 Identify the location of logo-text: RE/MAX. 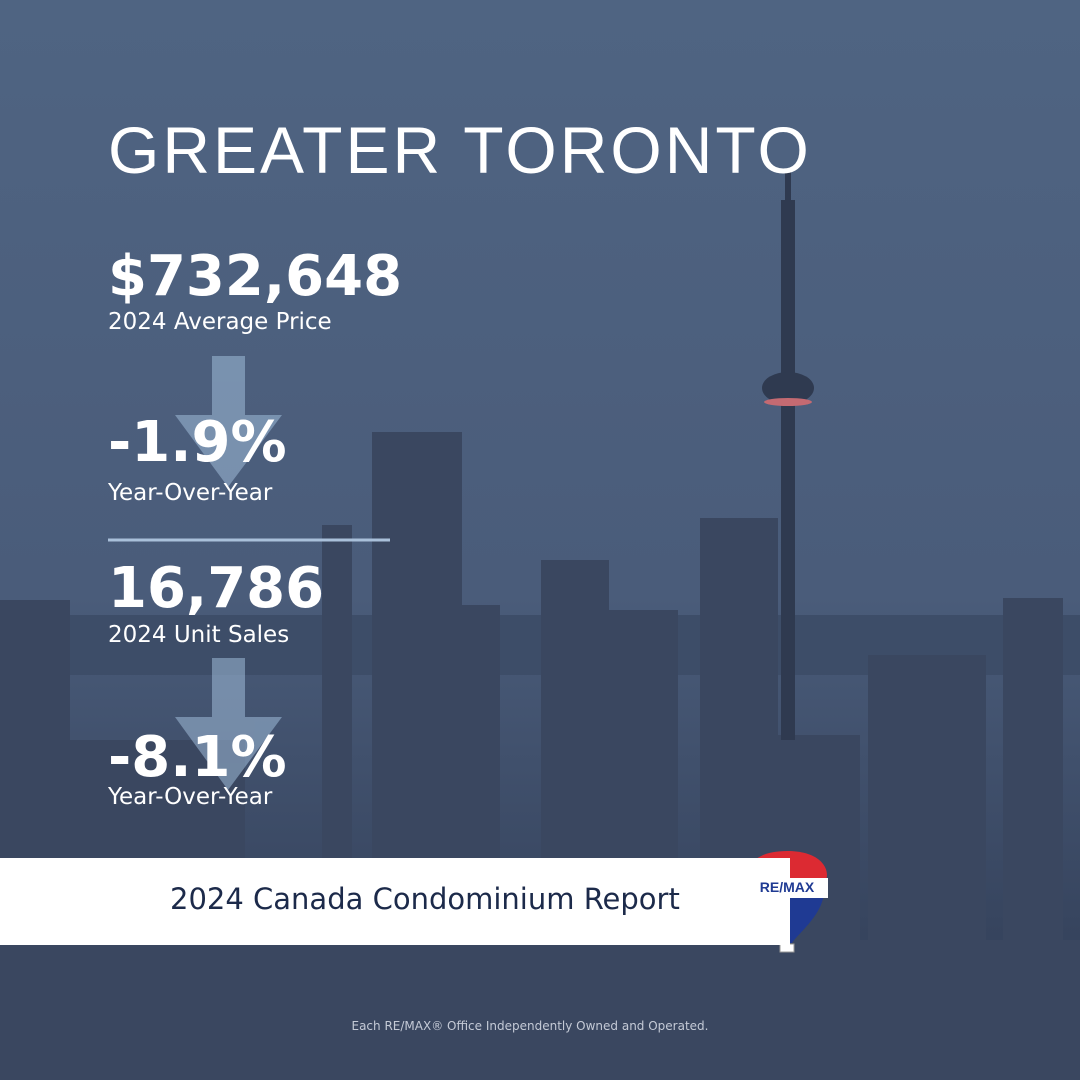
(787, 887).